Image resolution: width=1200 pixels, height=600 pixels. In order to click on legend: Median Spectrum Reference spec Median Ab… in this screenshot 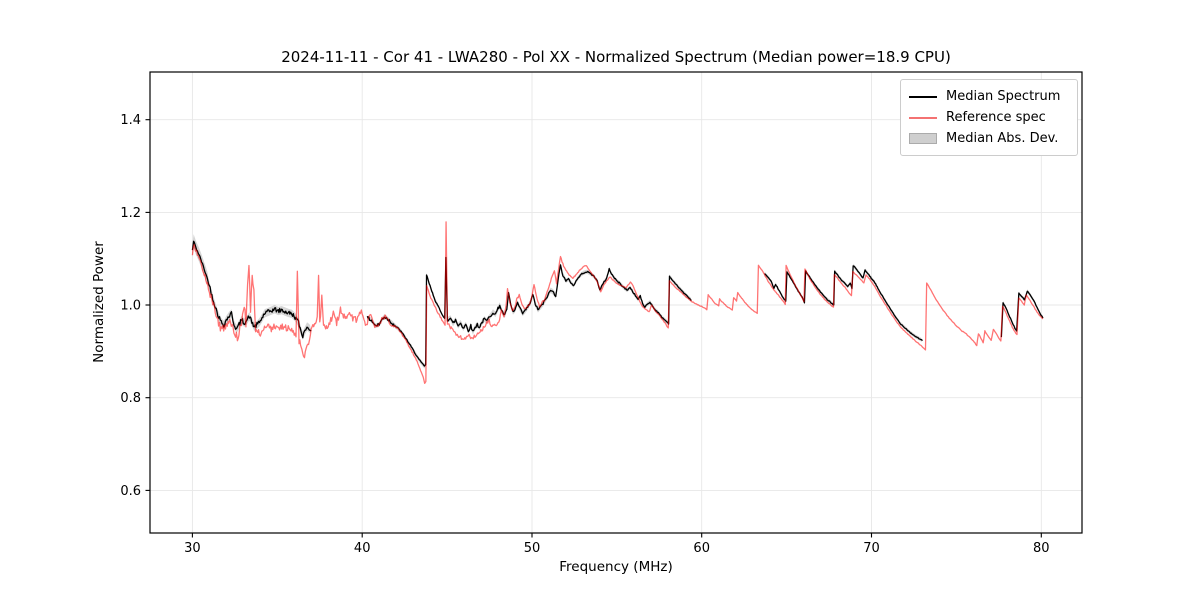, I will do `click(989, 117)`.